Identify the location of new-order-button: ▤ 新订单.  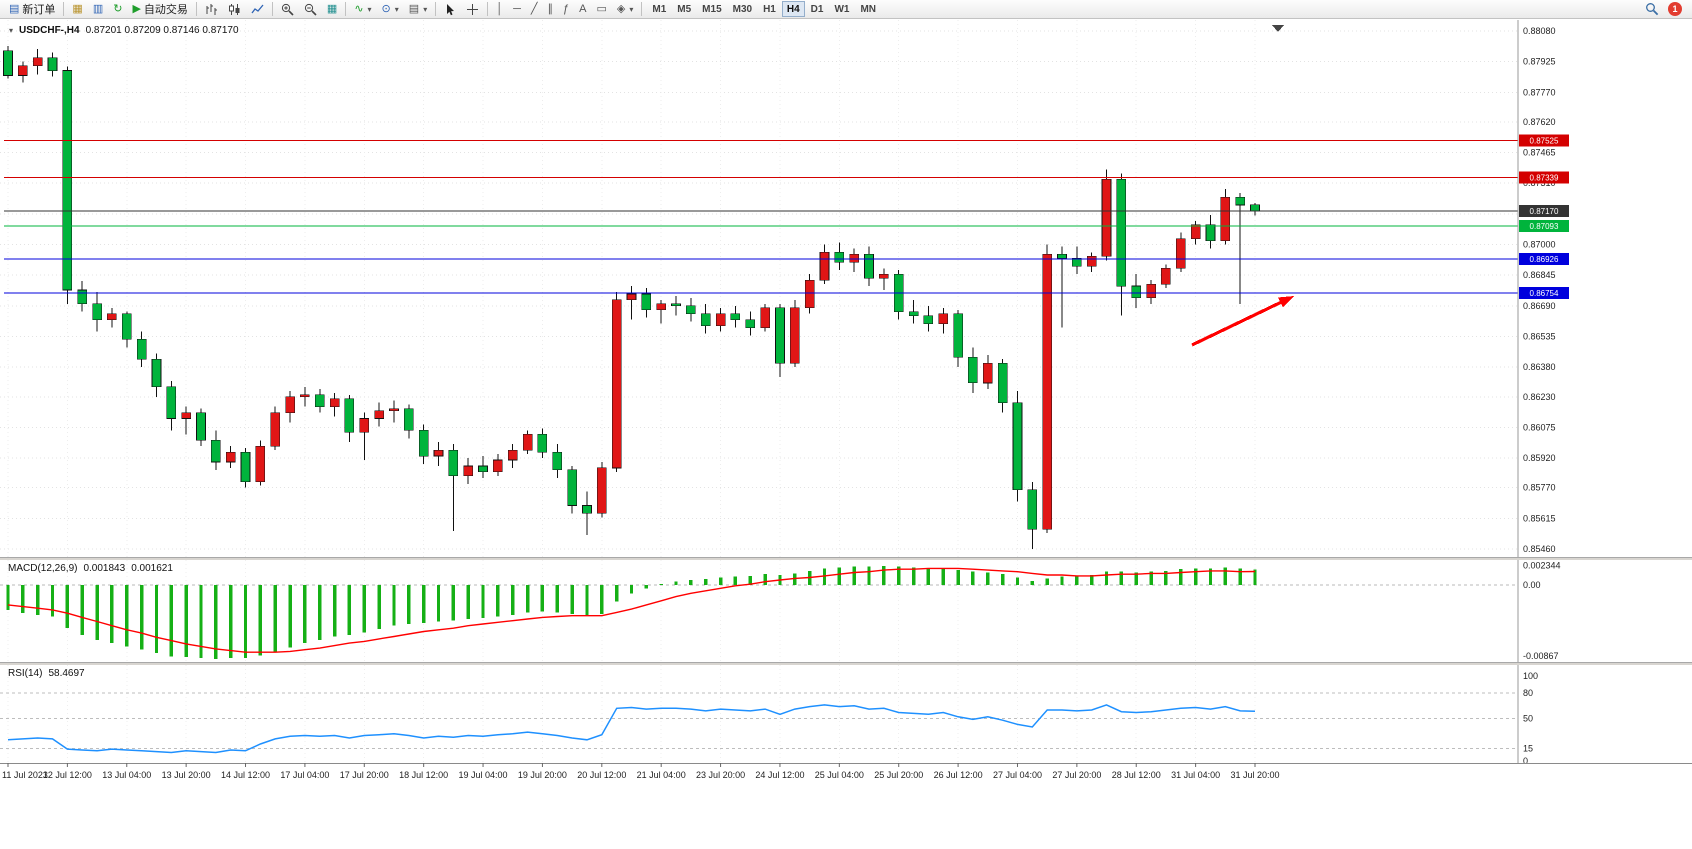
(32, 9).